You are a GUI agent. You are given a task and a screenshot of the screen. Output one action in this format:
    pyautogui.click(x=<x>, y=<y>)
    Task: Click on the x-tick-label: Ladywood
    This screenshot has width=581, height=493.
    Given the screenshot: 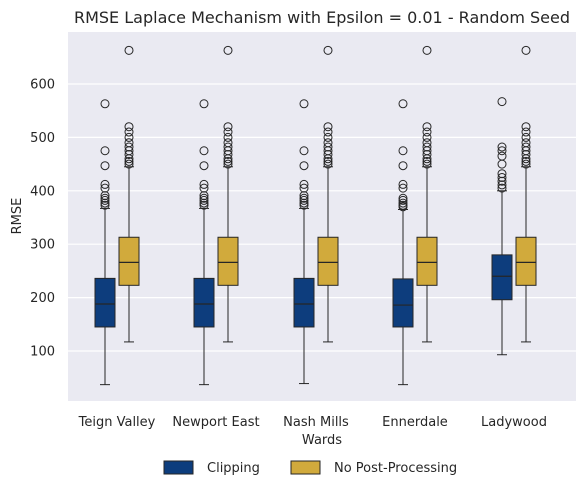 What is the action you would take?
    pyautogui.click(x=514, y=422)
    